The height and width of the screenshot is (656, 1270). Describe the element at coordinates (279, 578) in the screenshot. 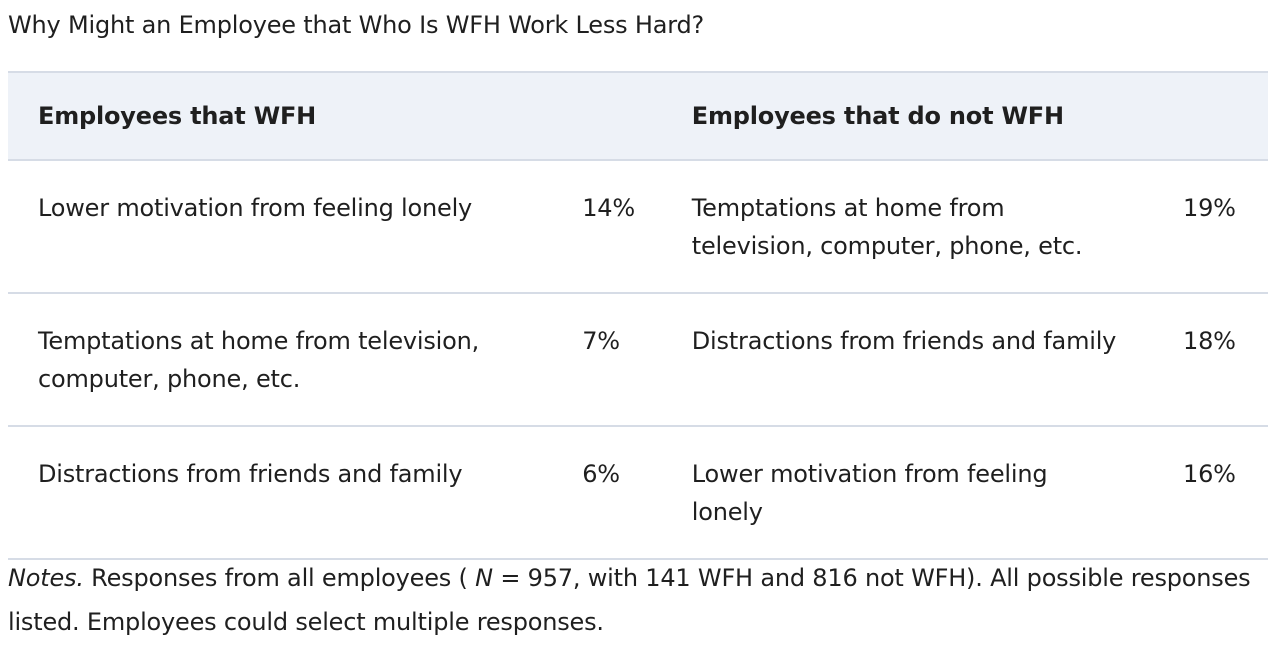

I see `notes-text-before-n: Responses from all employees (` at that location.